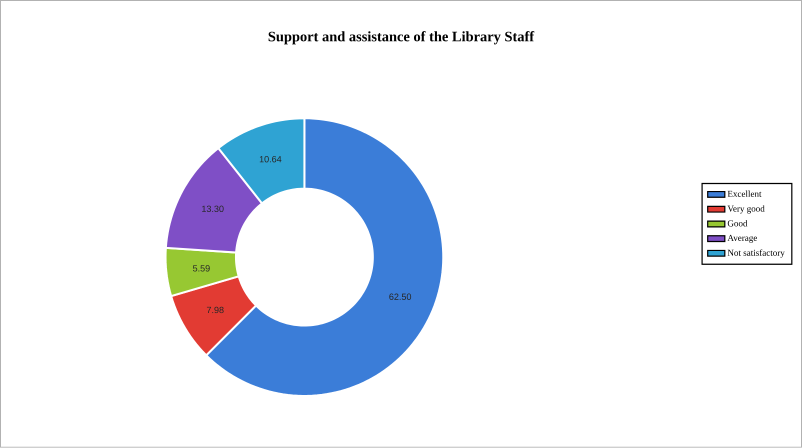 This screenshot has height=448, width=802. What do you see at coordinates (400, 297) in the screenshot?
I see `data-label: 62.50` at bounding box center [400, 297].